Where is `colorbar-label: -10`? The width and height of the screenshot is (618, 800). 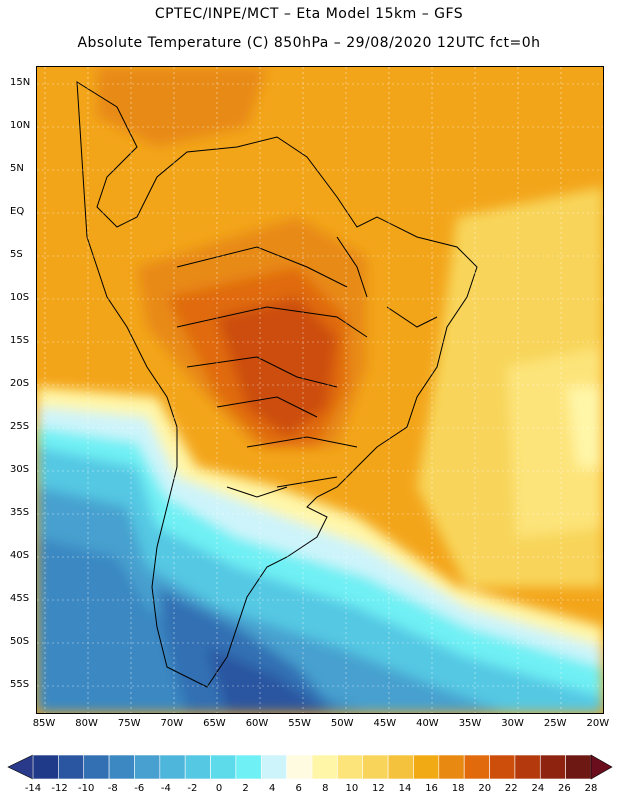
colorbar-label: -10 is located at coordinates (86, 788).